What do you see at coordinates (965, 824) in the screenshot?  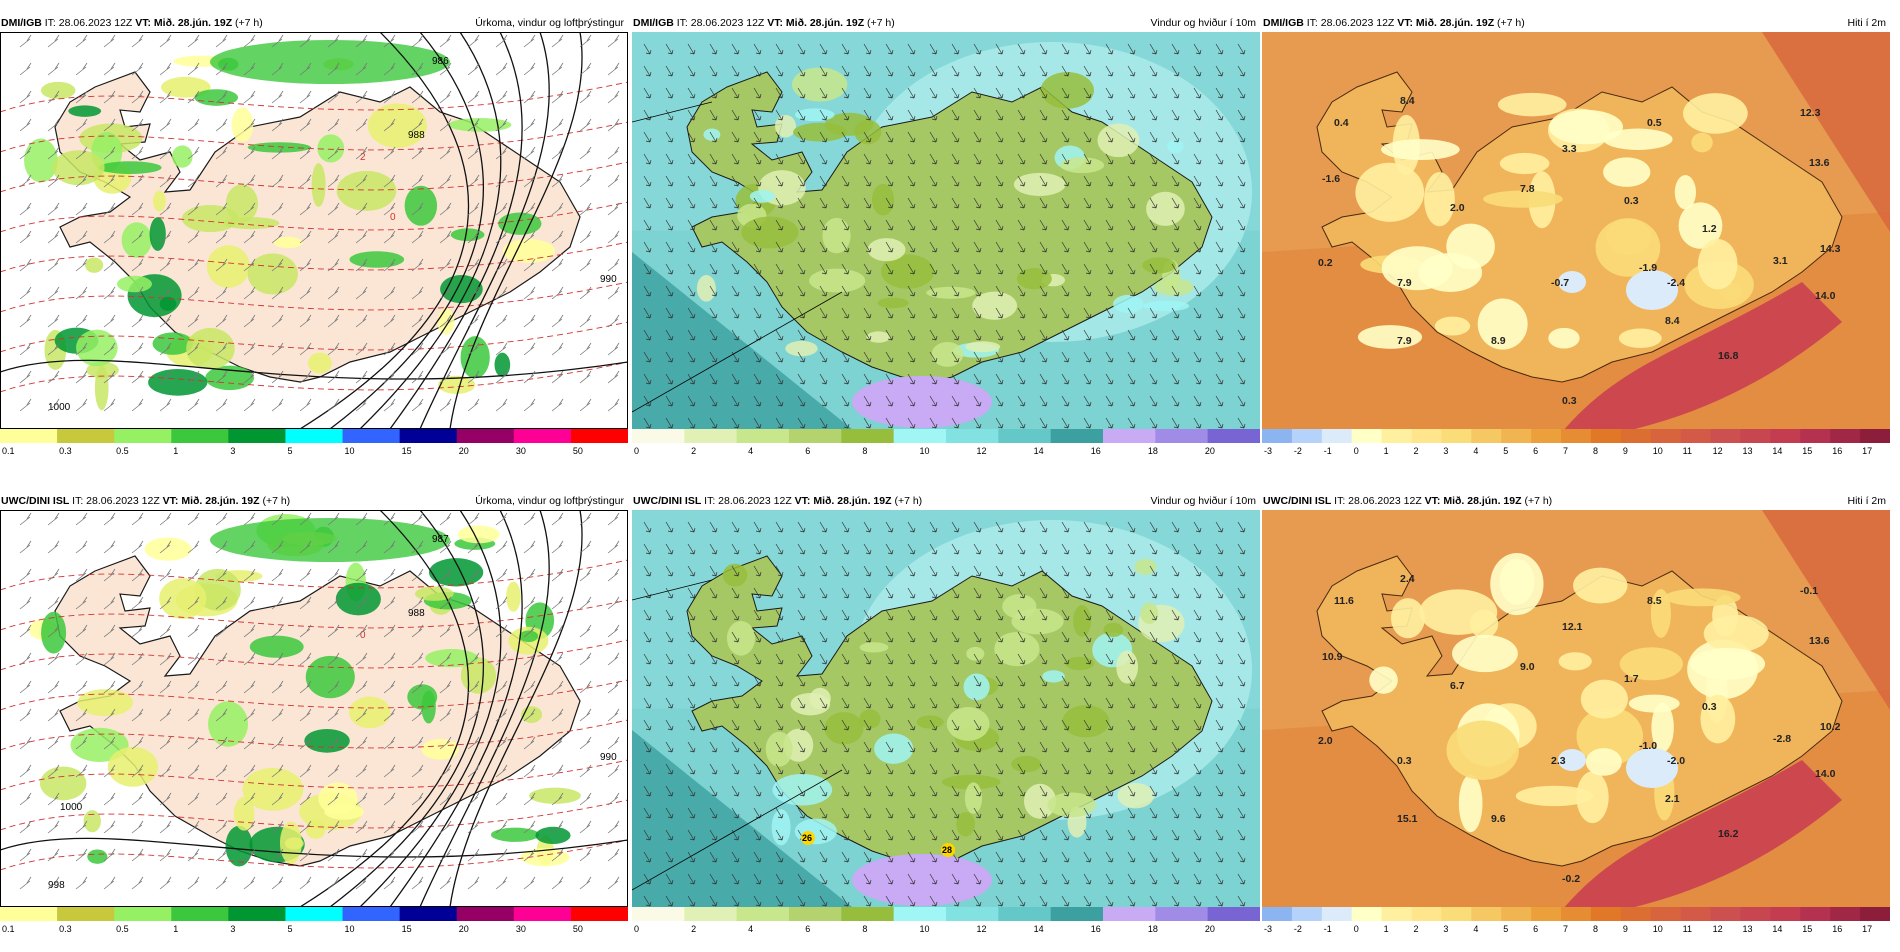 I see `wind-speed-area` at bounding box center [965, 824].